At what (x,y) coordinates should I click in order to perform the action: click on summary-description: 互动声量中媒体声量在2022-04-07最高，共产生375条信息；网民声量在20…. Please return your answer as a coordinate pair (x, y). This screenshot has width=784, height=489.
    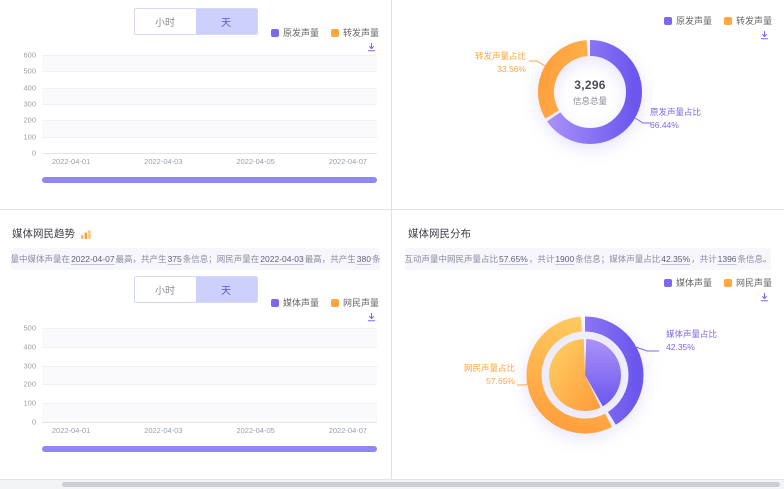
    Looking at the image, I should click on (195, 259).